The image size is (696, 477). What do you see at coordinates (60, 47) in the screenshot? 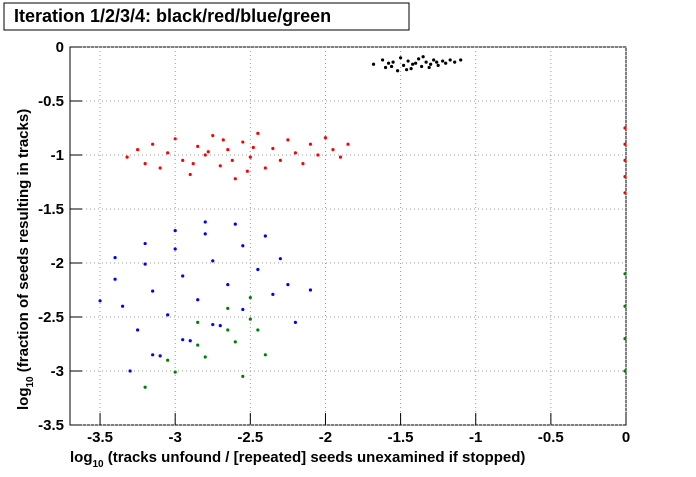
I see `y-tick-label: 0` at bounding box center [60, 47].